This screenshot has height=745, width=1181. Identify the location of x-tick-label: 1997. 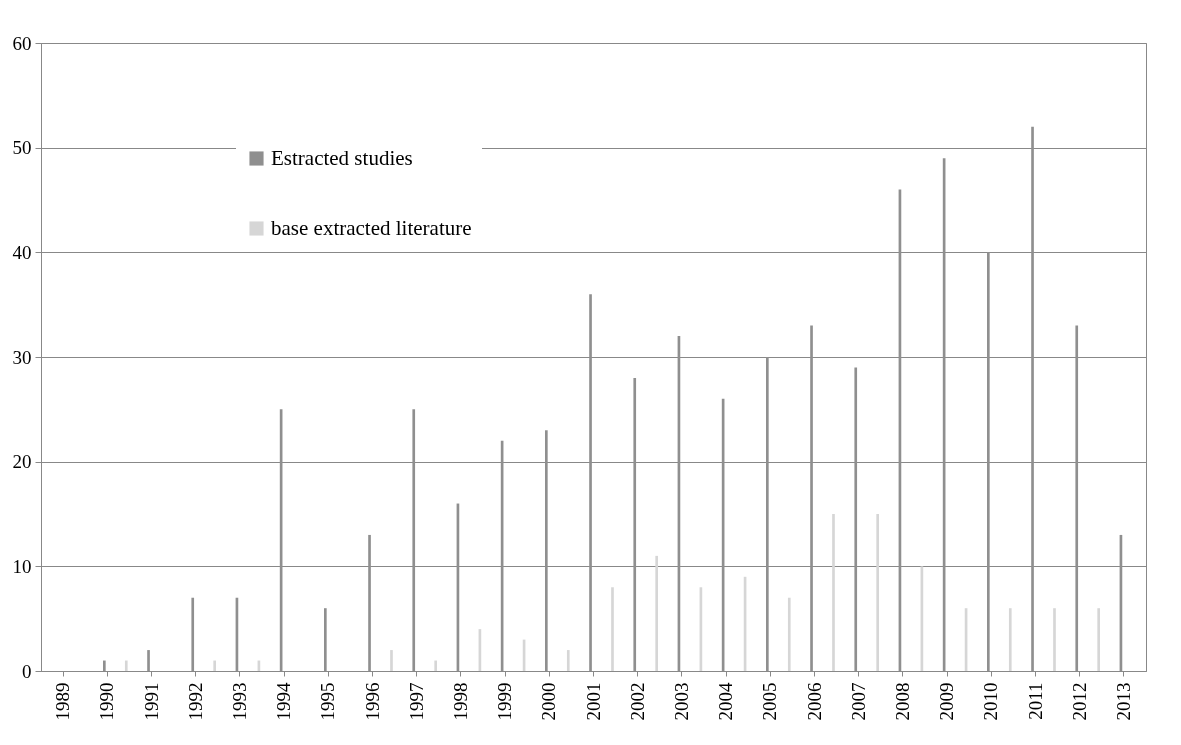
(416, 701).